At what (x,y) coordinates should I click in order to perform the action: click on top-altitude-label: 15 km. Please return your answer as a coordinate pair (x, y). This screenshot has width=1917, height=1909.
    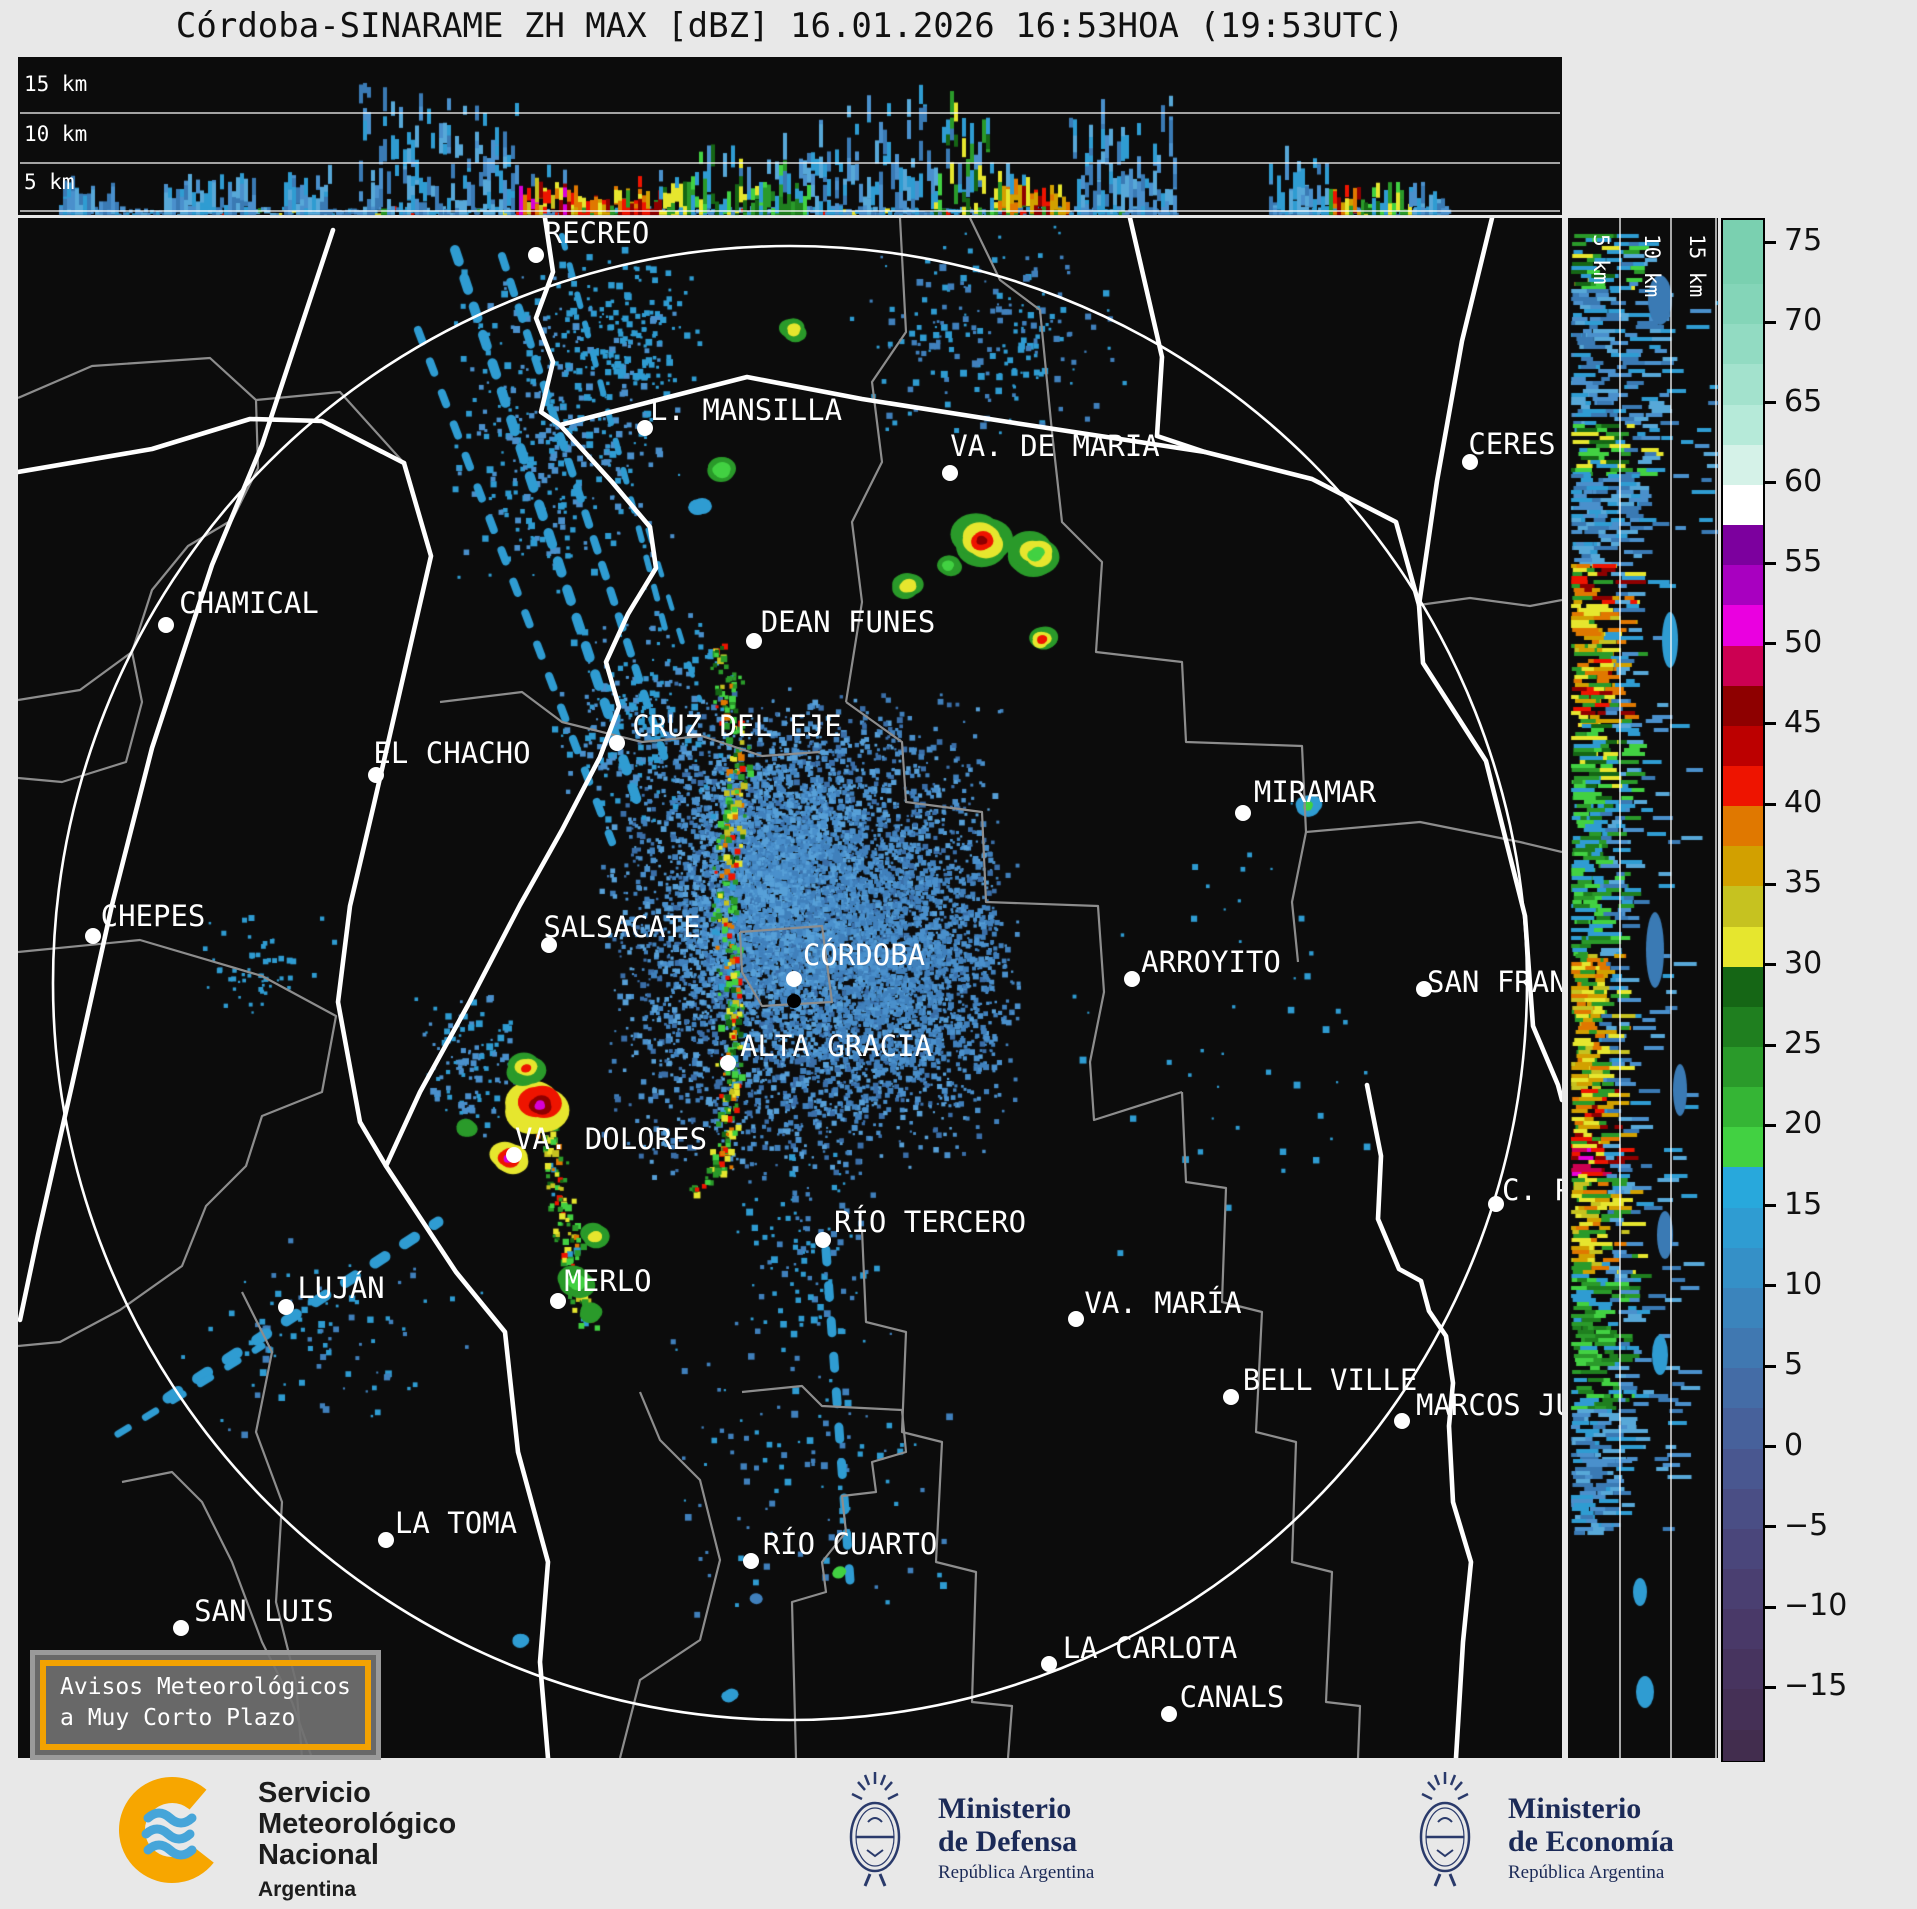
    Looking at the image, I should click on (55, 84).